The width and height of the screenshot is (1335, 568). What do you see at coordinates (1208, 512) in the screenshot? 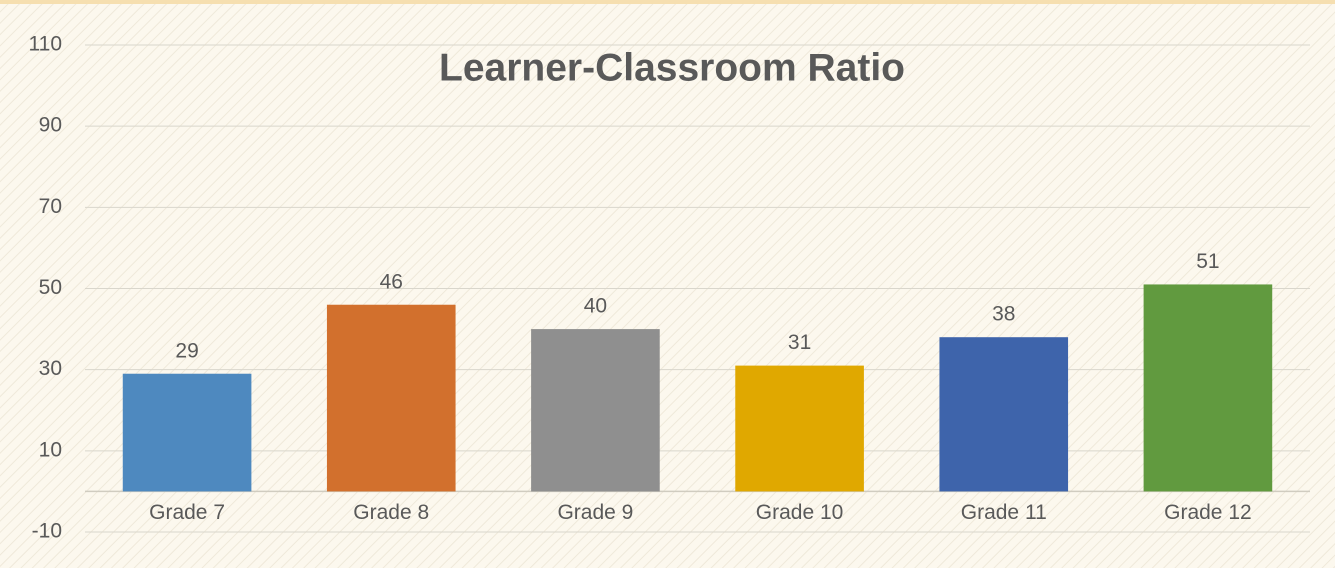
I see `x-tick-label: Grade 12` at bounding box center [1208, 512].